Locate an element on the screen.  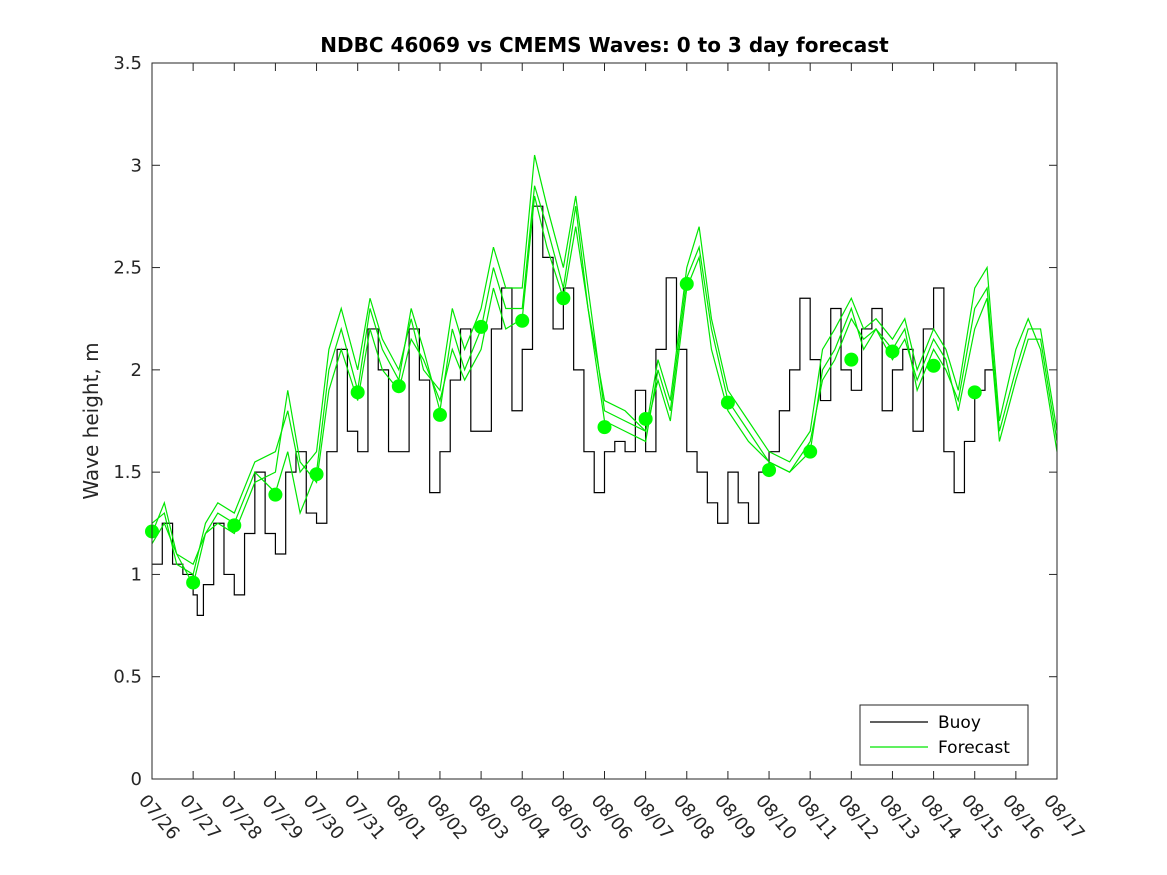
x-tick-label: 08/15 is located at coordinates (981, 817).